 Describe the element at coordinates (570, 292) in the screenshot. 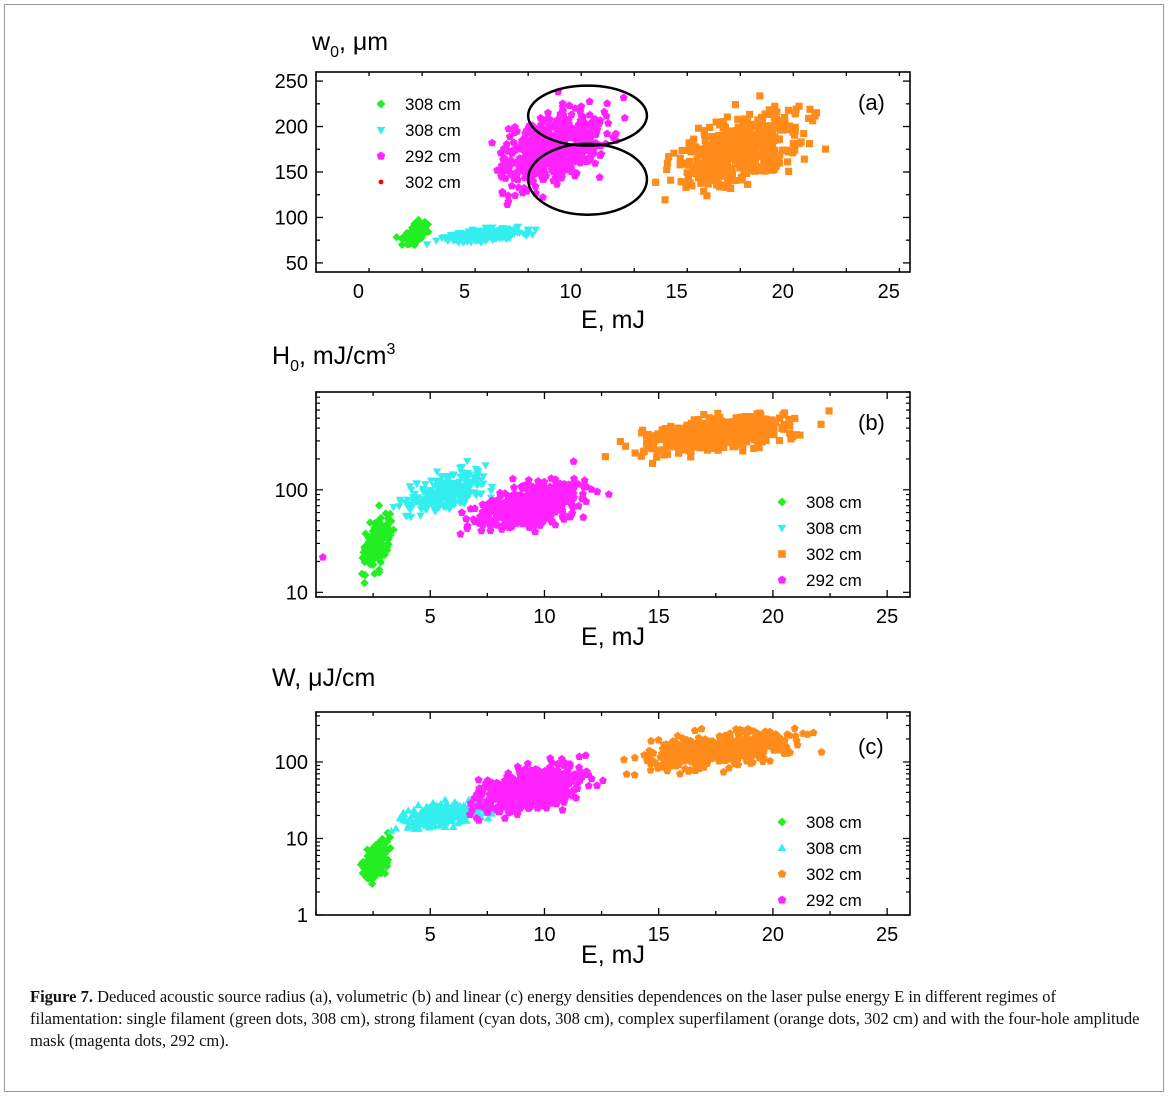

I see `x-tick-label: 10` at that location.